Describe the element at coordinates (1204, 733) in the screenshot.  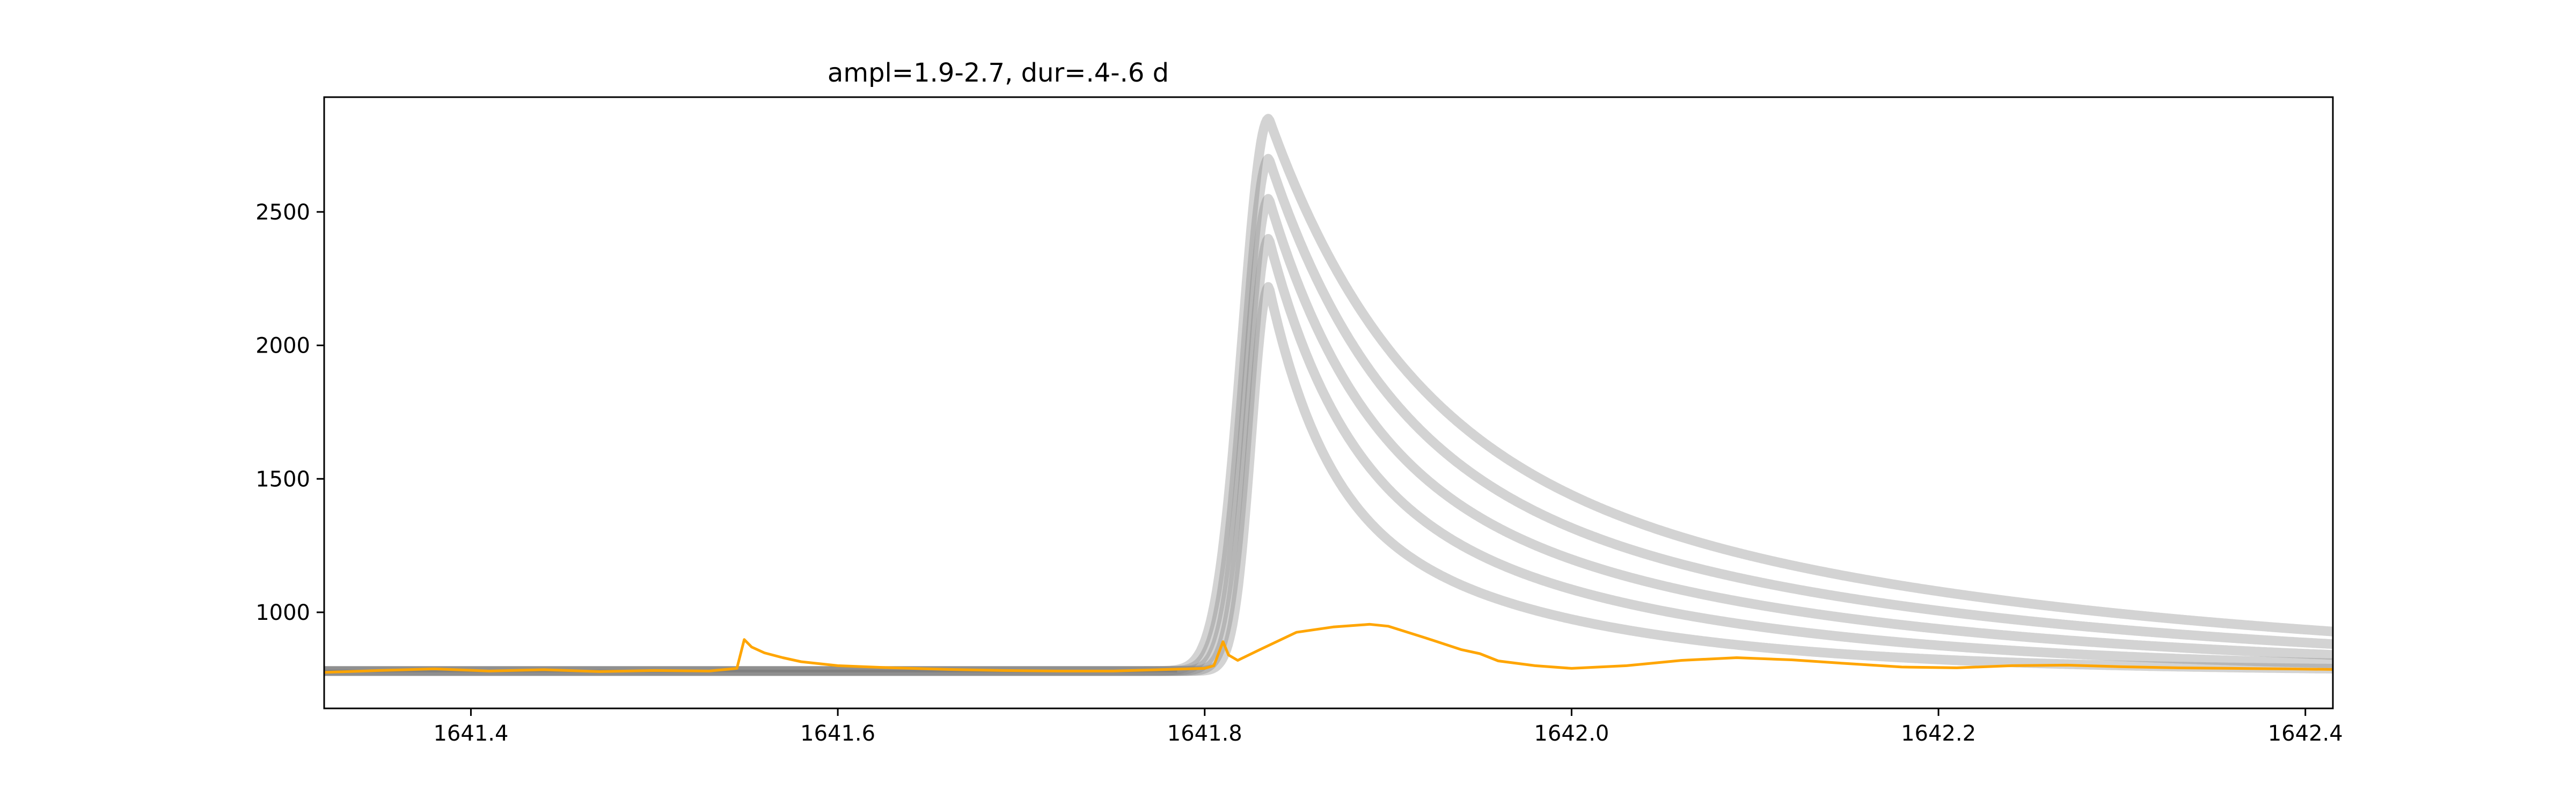
I see `x-tick-label: 1641.8` at that location.